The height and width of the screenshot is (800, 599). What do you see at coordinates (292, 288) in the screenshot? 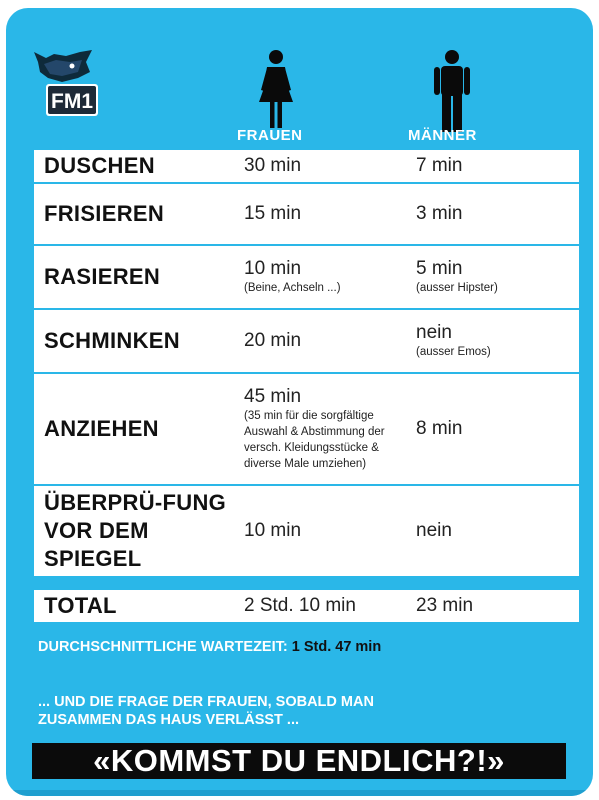
I see `women-note: (Beine, Achseln ...)` at bounding box center [292, 288].